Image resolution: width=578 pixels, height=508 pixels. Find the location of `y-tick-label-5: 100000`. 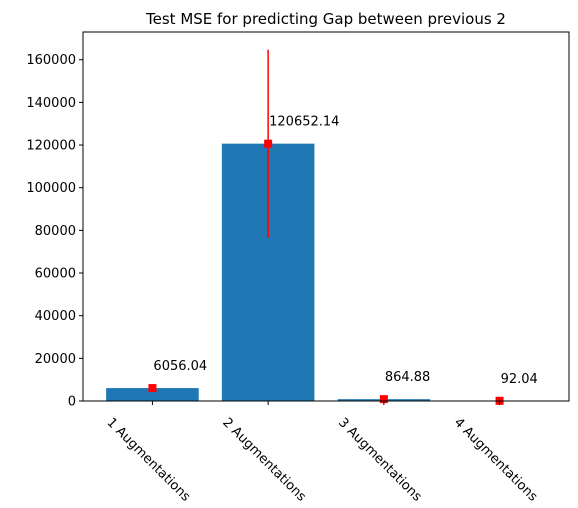

y-tick-label-5: 100000 is located at coordinates (51, 188).